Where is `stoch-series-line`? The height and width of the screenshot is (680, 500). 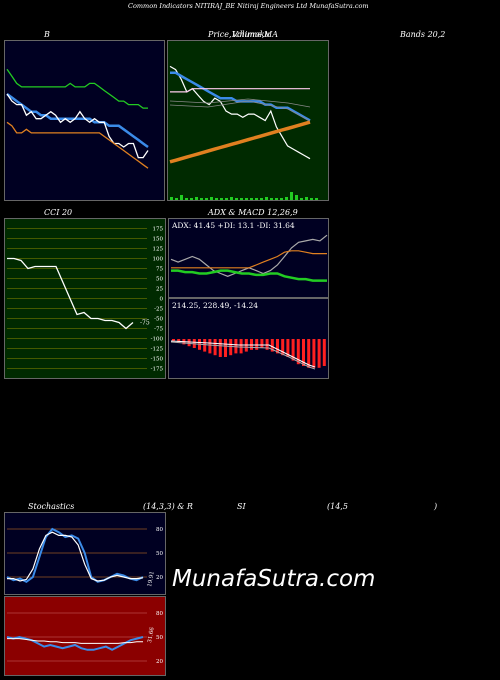 stoch-series-line is located at coordinates (75, 555).